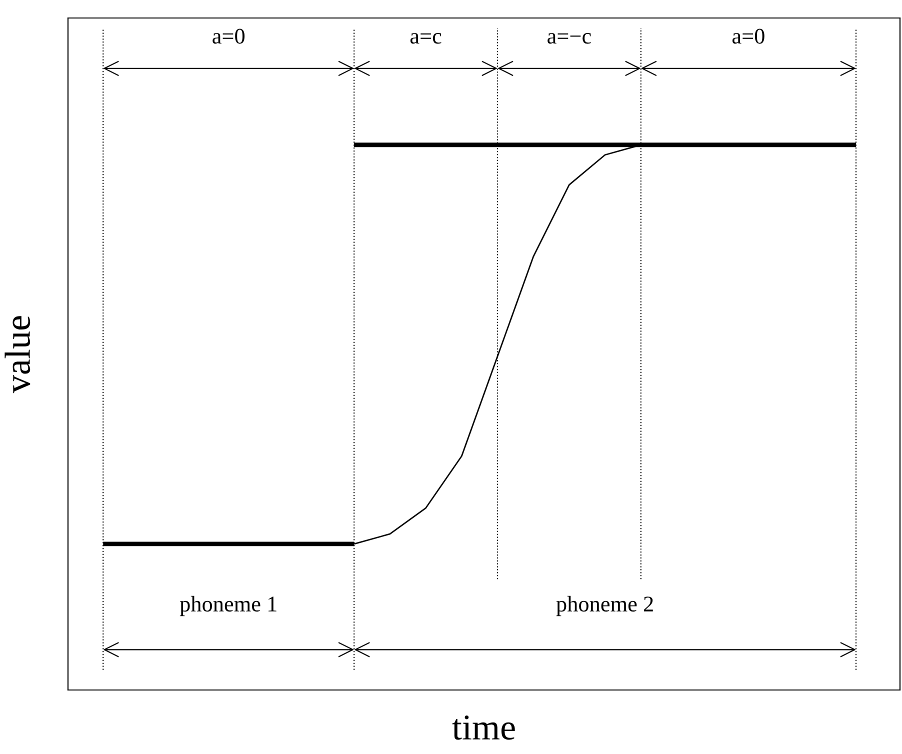 The width and height of the screenshot is (902, 754). What do you see at coordinates (569, 38) in the screenshot?
I see `text: a=−c` at bounding box center [569, 38].